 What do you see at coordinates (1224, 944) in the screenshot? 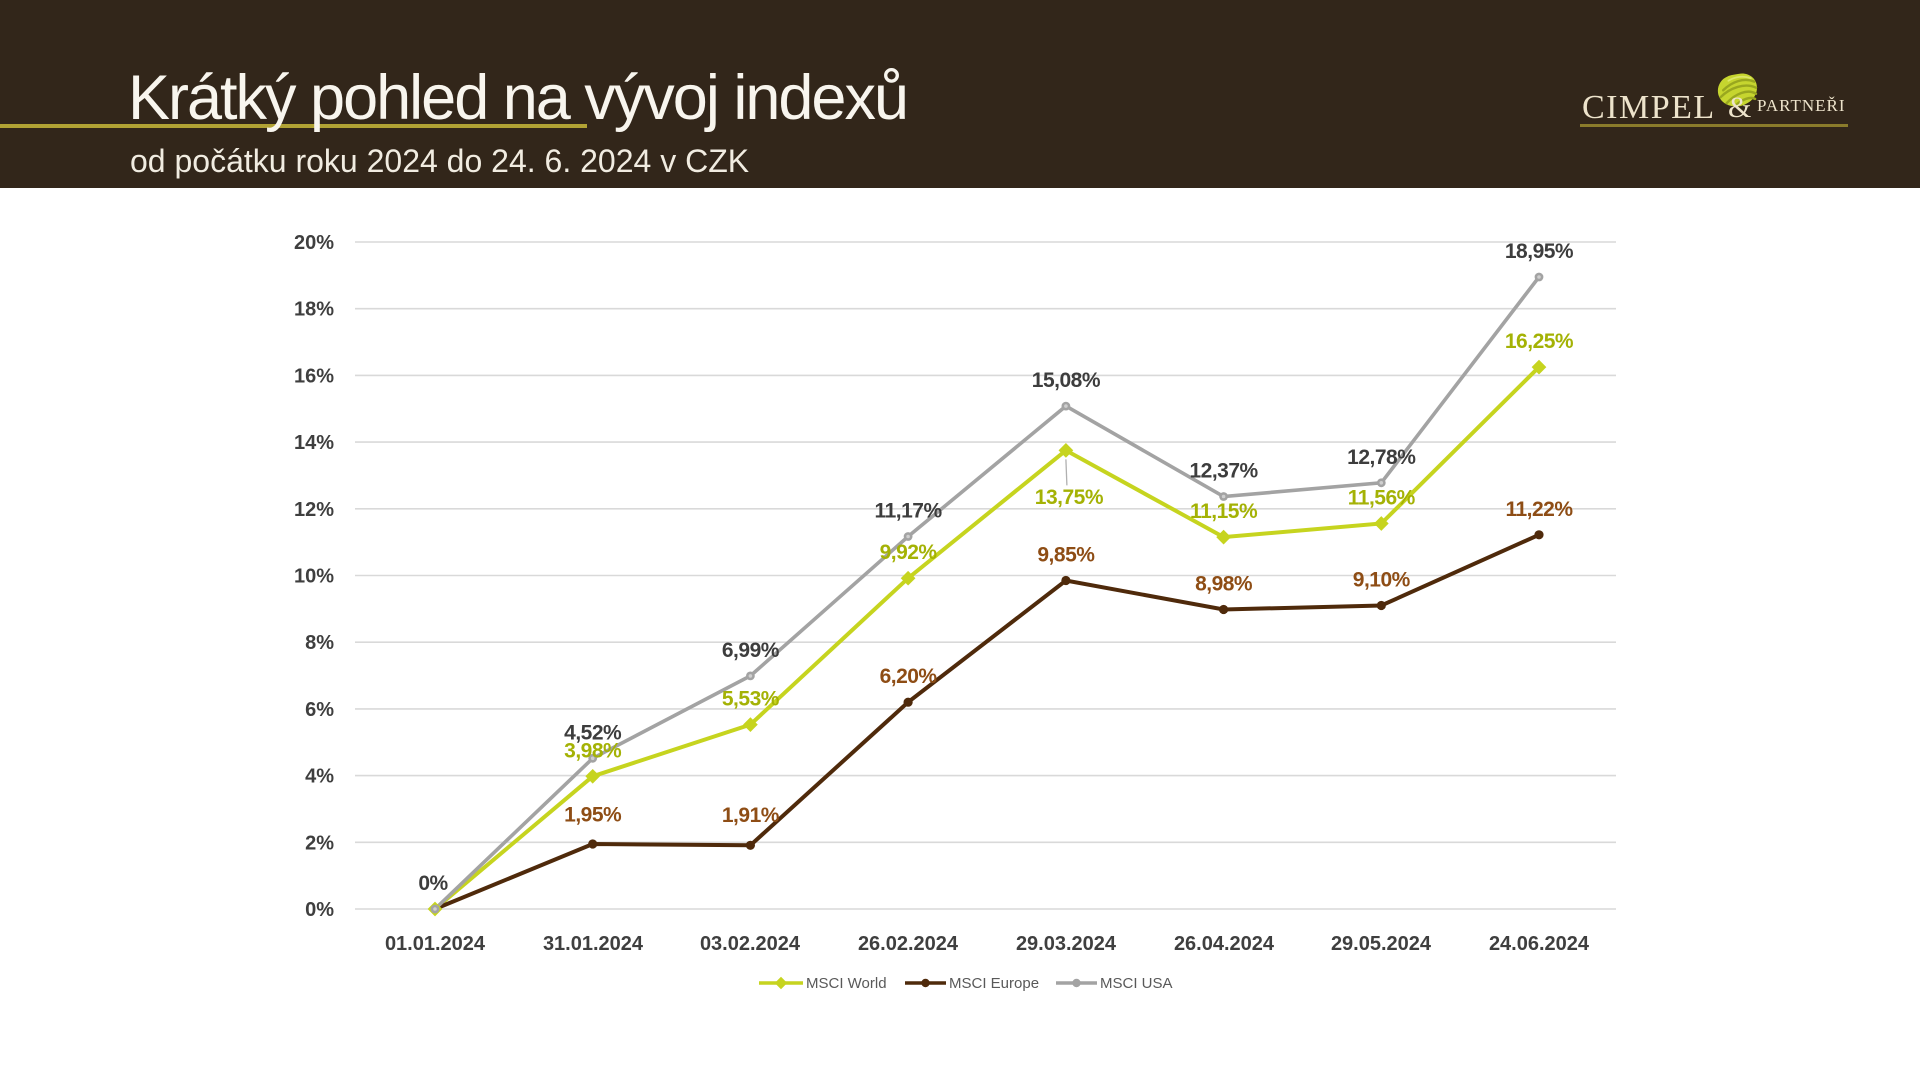
I see `svg-text: 26.04.2024` at bounding box center [1224, 944].